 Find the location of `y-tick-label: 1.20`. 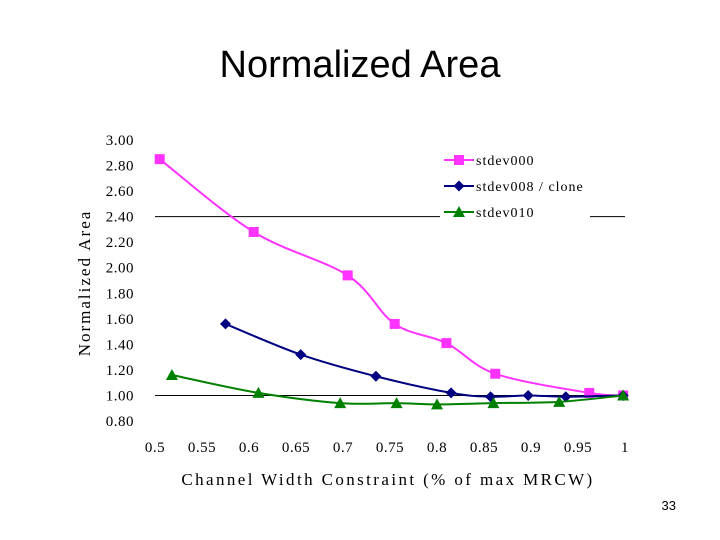

y-tick-label: 1.20 is located at coordinates (120, 371).